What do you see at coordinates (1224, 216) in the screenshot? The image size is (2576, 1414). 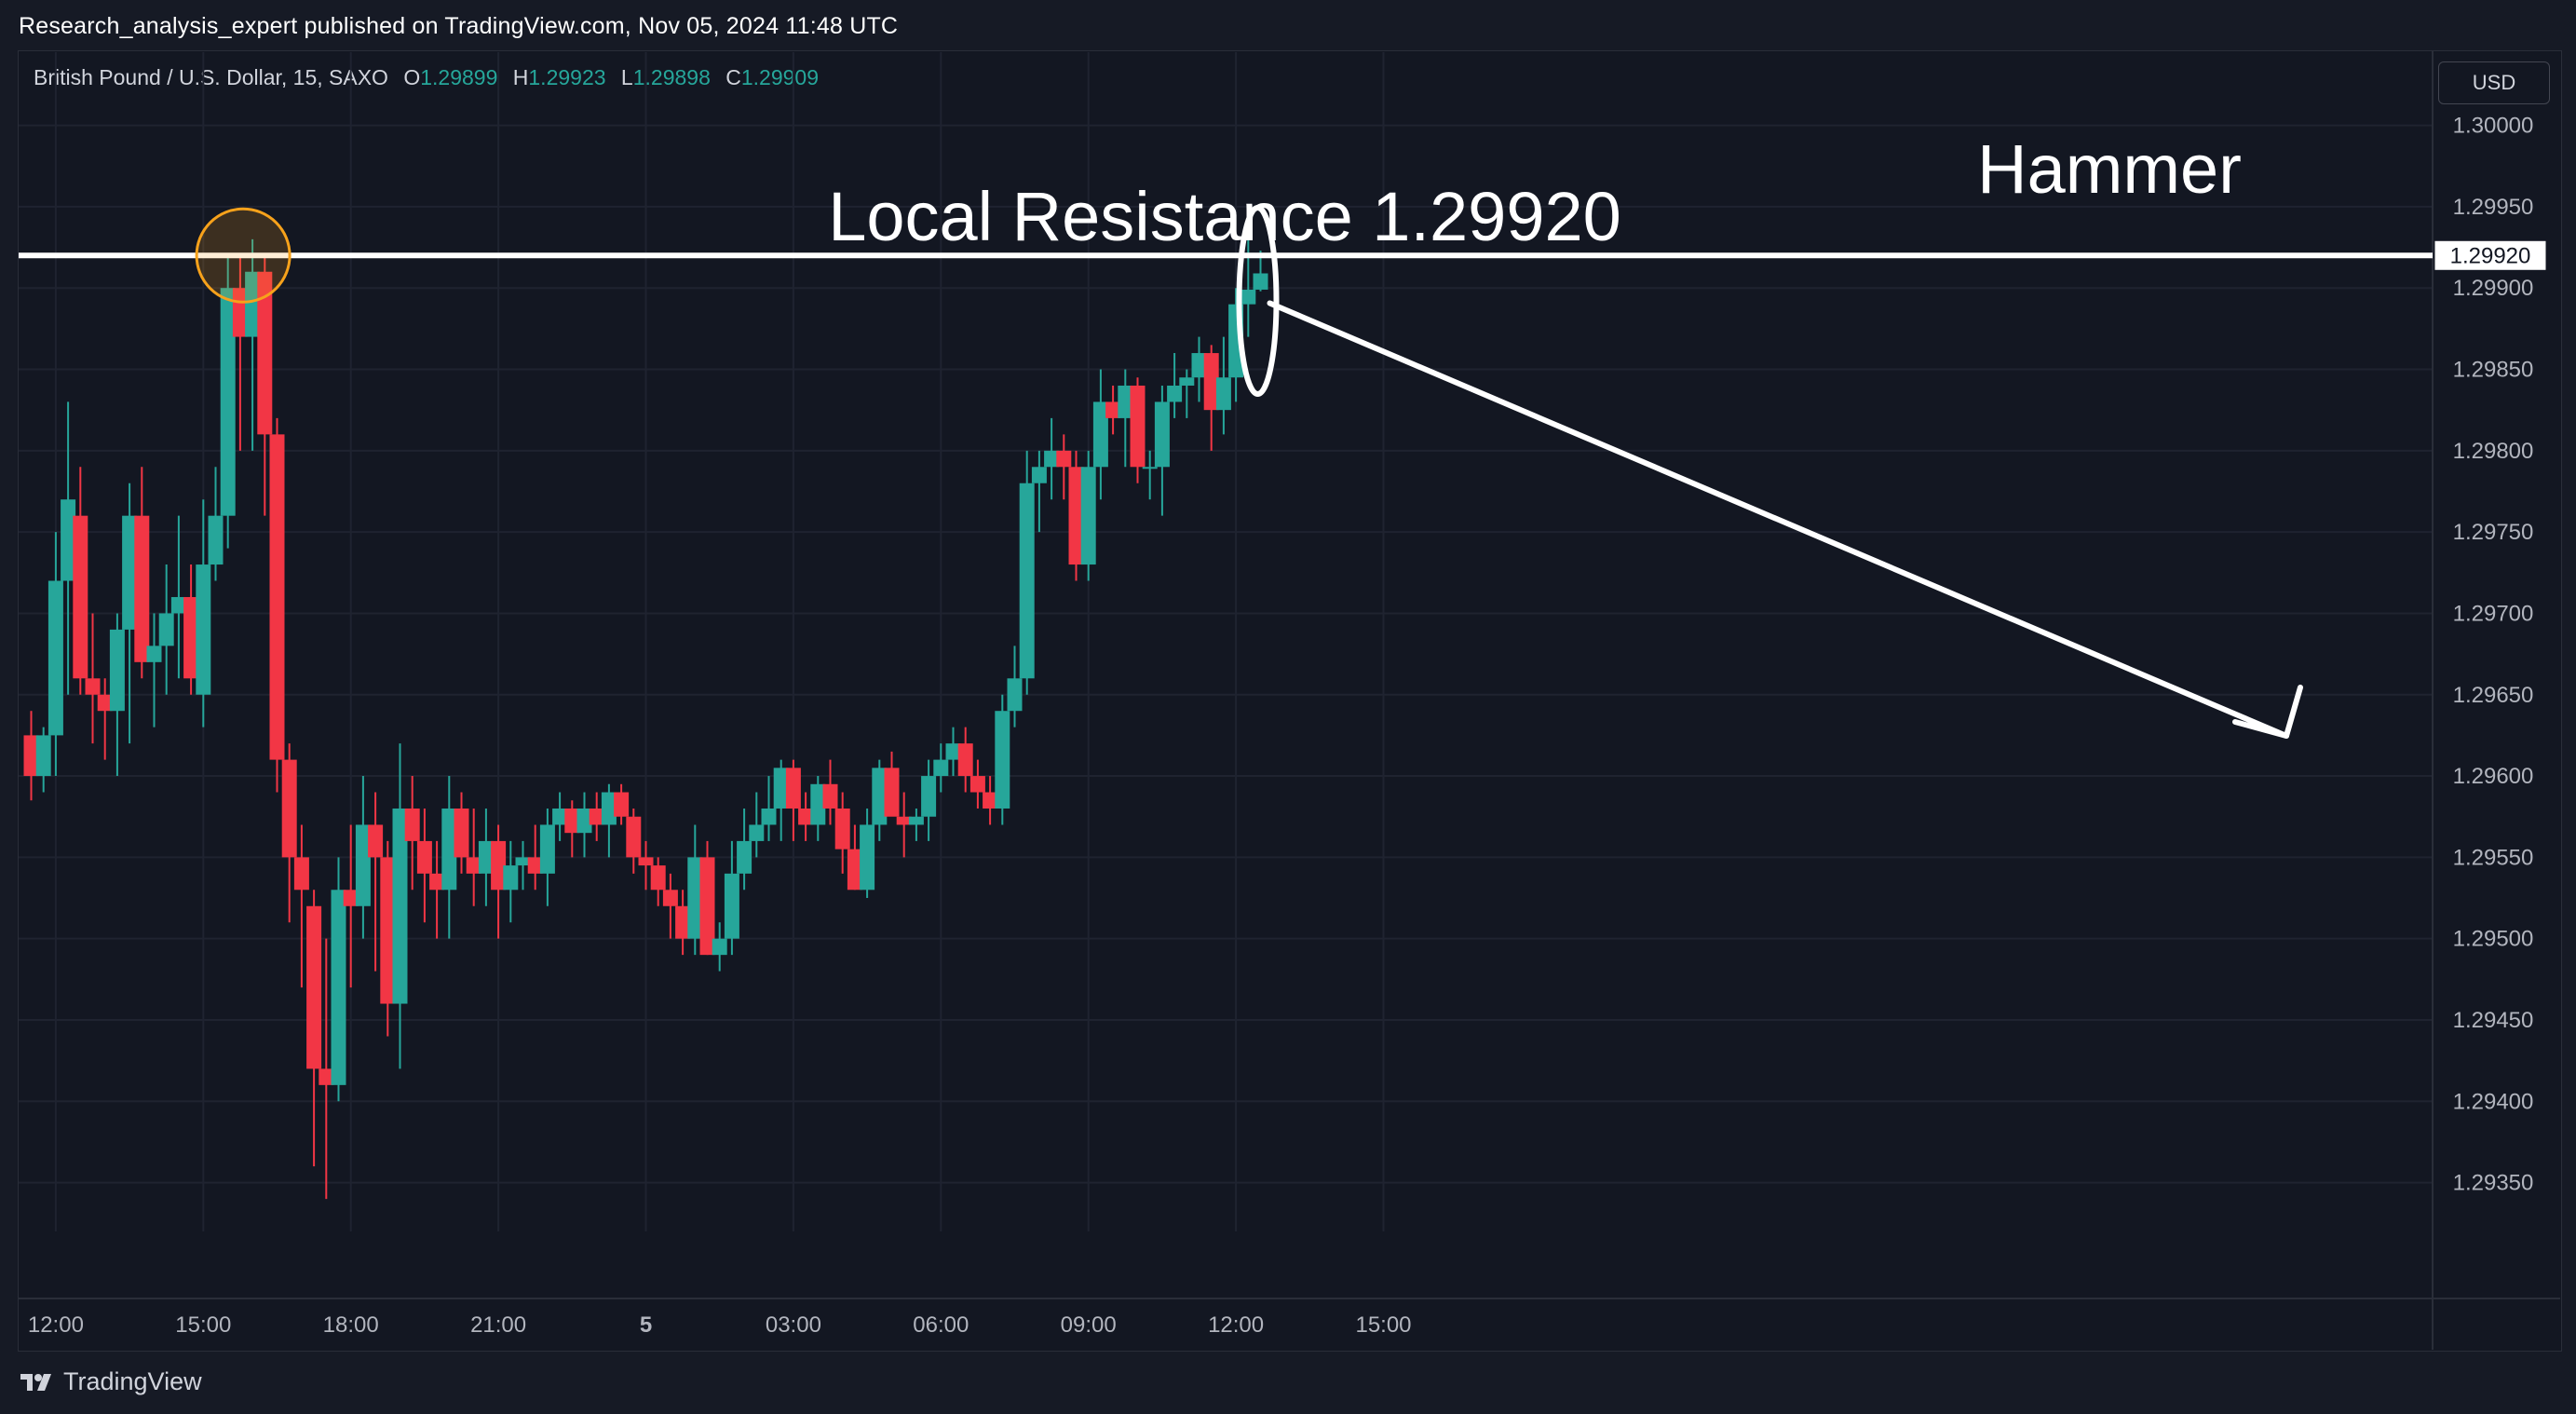 I see `resistance-label: Local Resistance 1.29920` at bounding box center [1224, 216].